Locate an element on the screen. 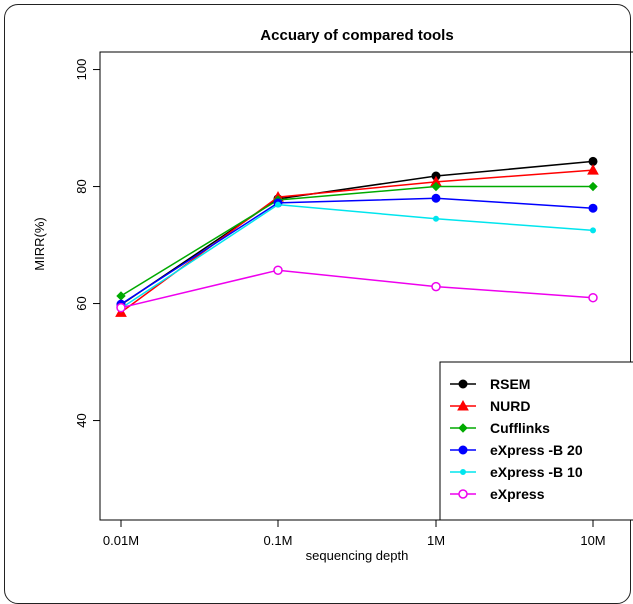 This screenshot has height=604, width=633. legend-label: eXpress -B 10 is located at coordinates (536, 472).